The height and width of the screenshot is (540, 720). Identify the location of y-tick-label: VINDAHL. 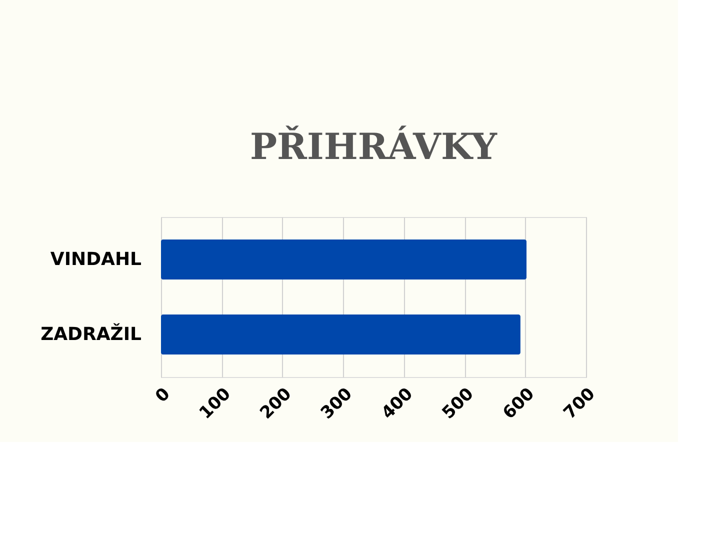
(96, 259).